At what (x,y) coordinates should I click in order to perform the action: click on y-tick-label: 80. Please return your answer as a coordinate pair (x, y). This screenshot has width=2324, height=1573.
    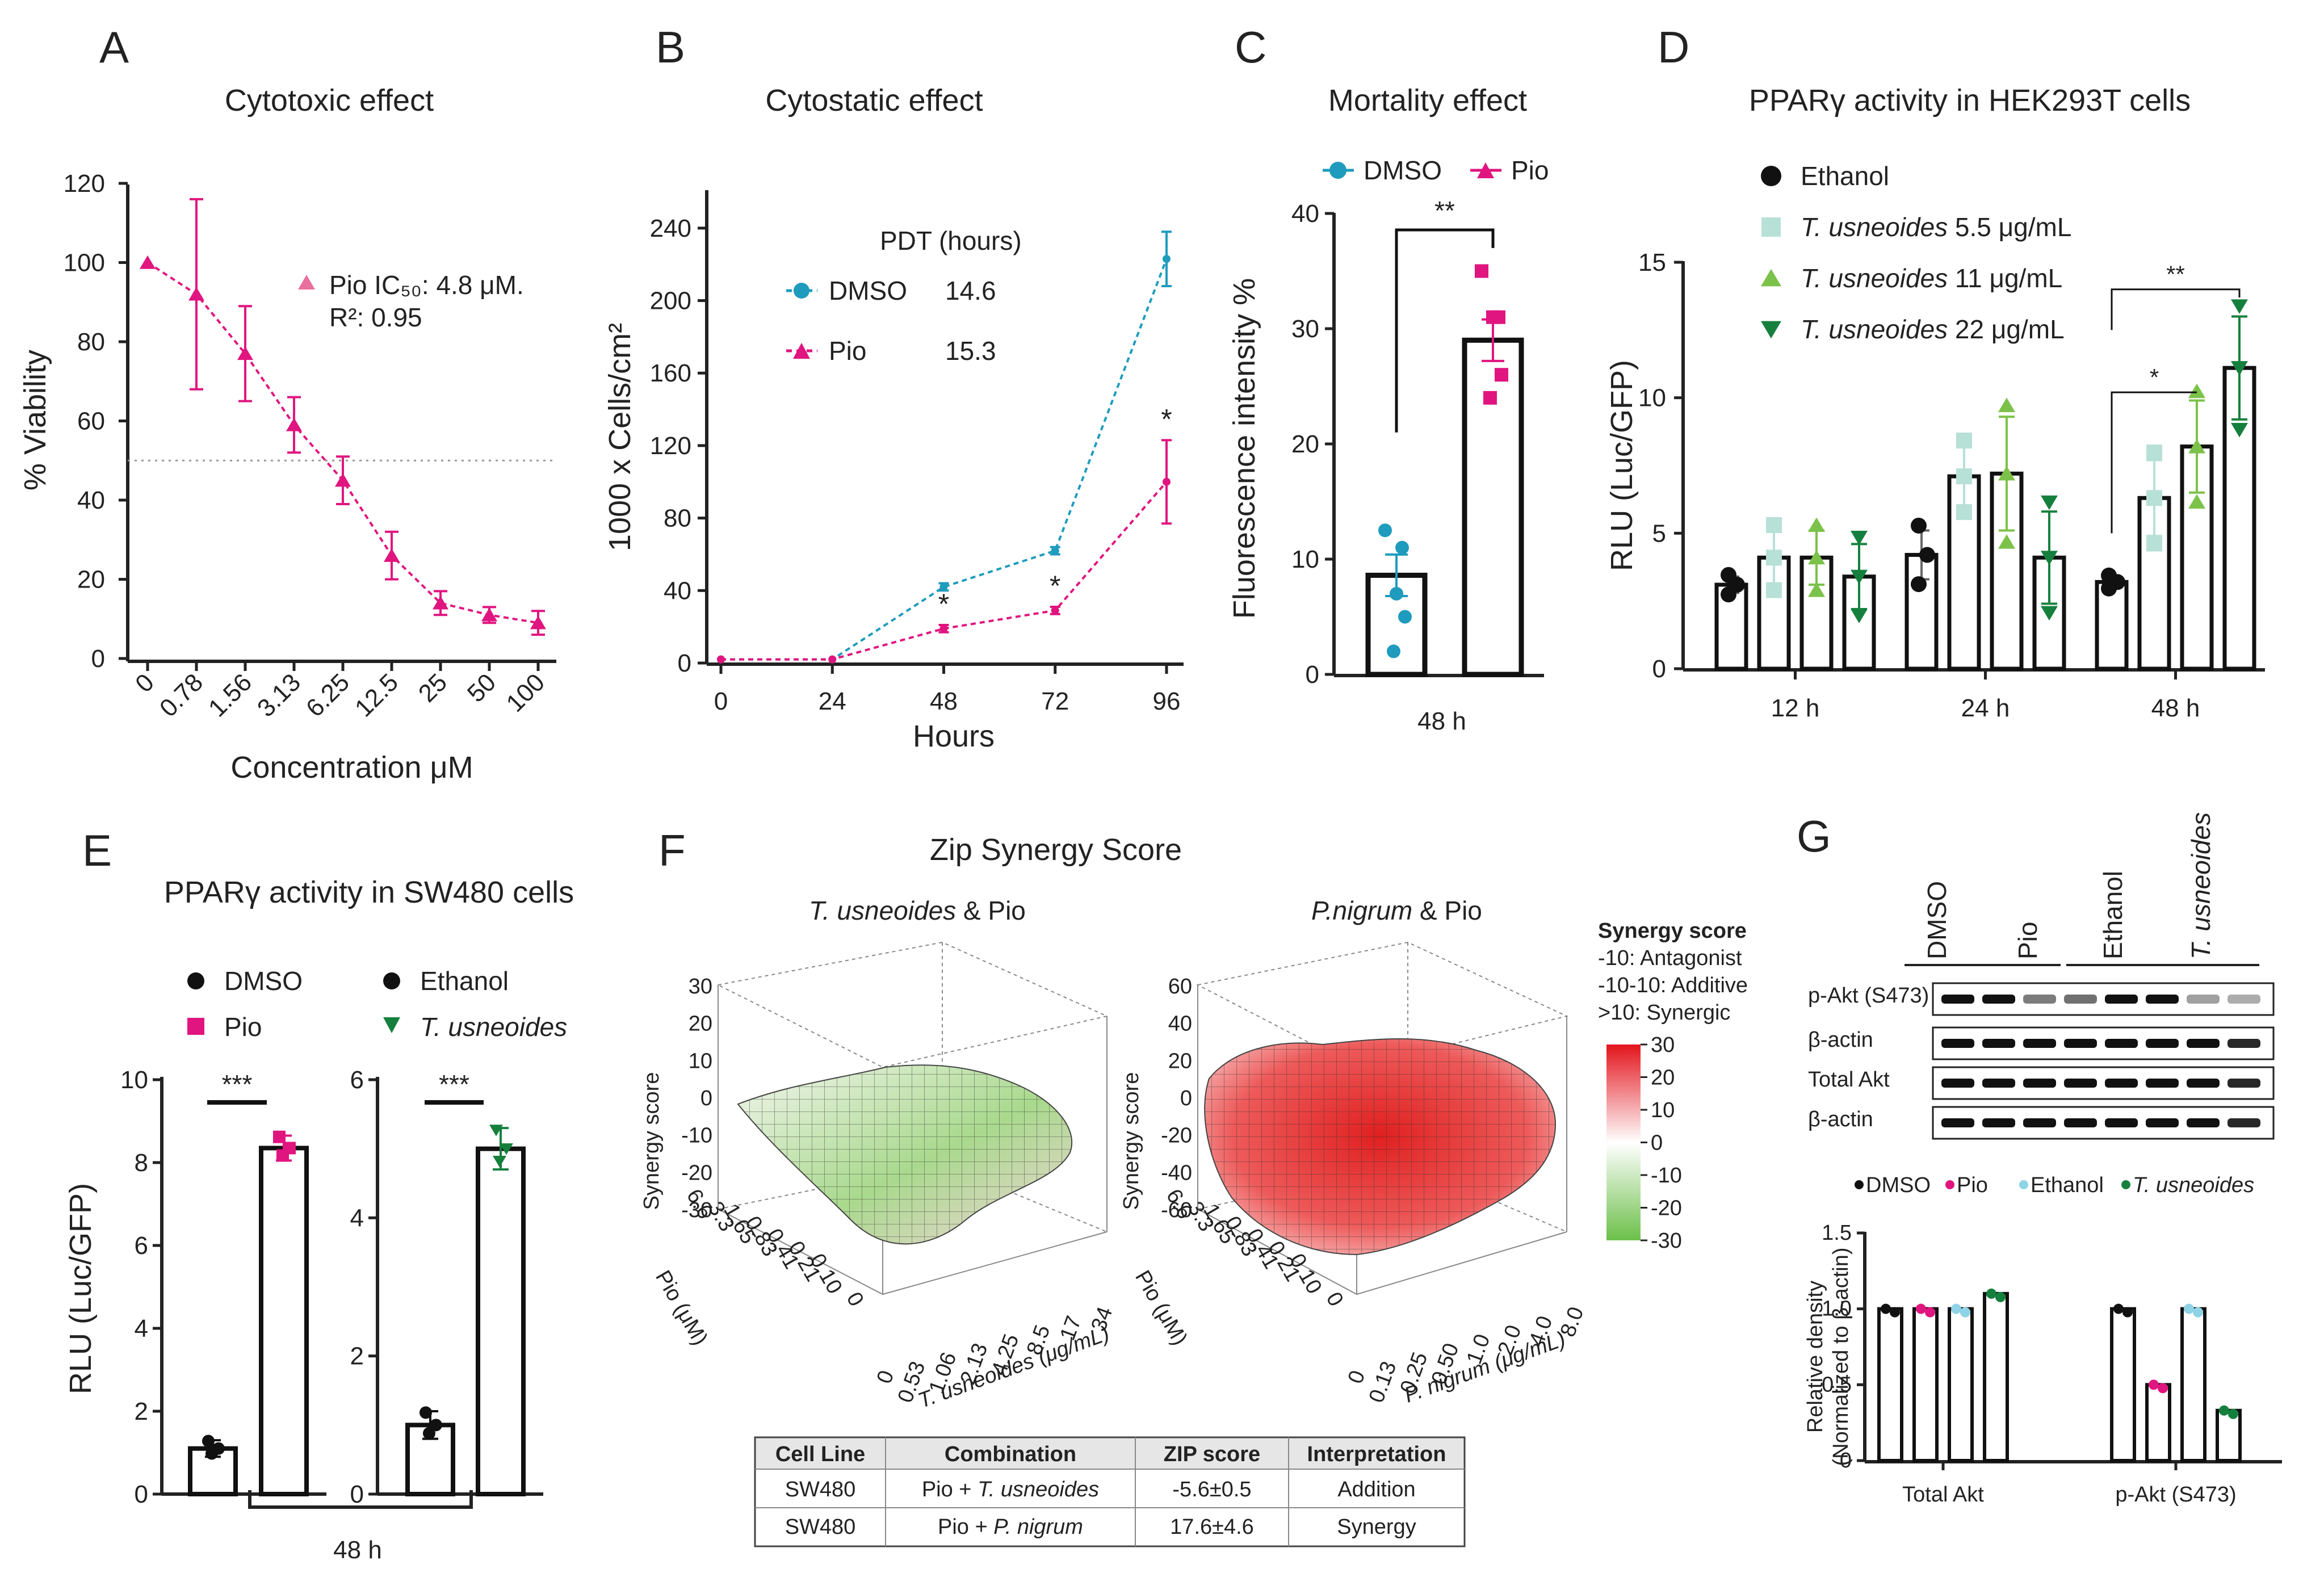
    Looking at the image, I should click on (677, 518).